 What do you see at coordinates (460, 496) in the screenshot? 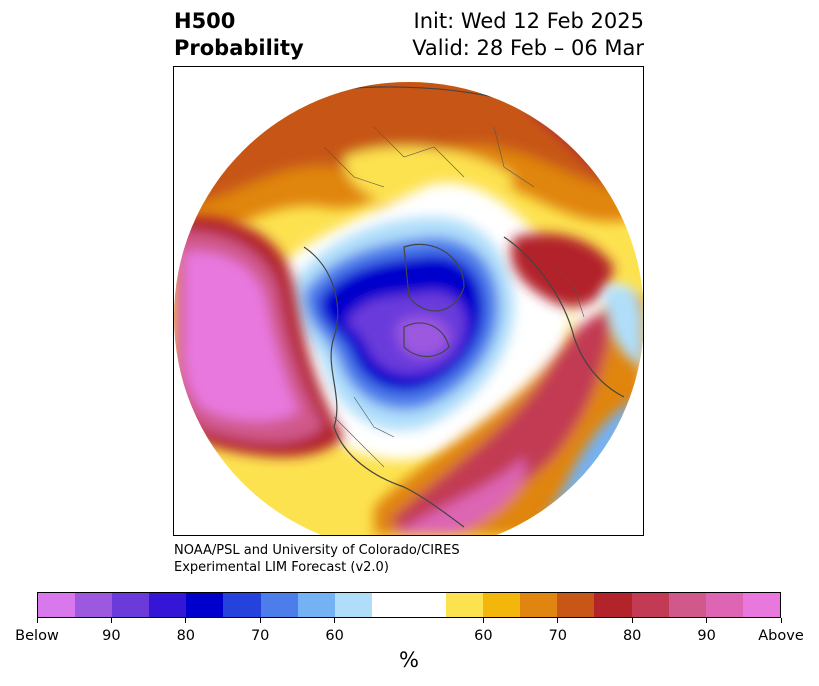
I see `field-above-extreme-south` at bounding box center [460, 496].